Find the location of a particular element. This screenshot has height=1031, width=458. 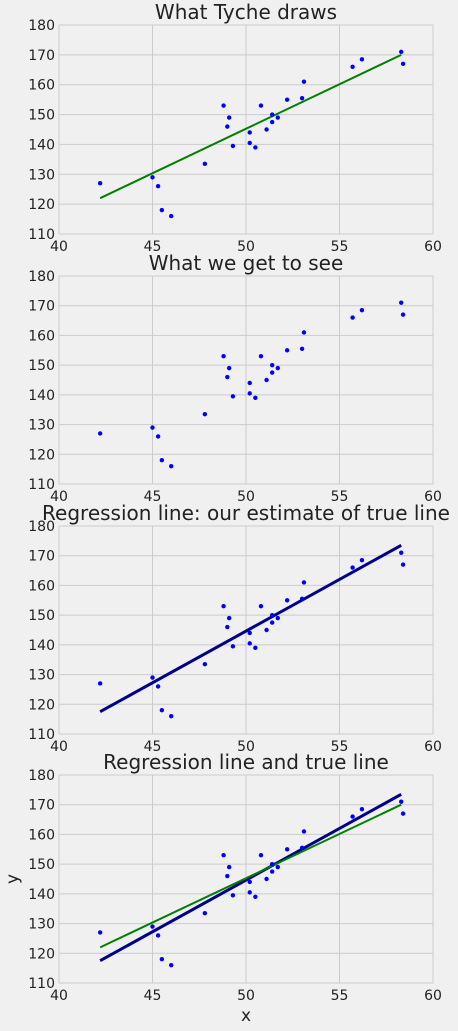

chart-title: What we get to see is located at coordinates (246, 263).